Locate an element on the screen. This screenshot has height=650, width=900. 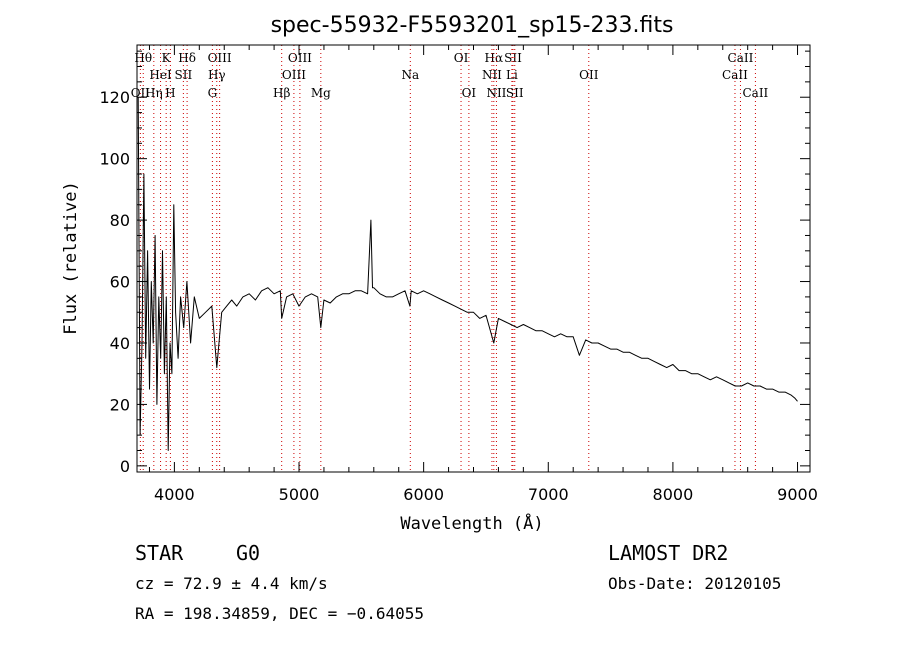
line-marker-label: Hη is located at coordinates (154, 93).